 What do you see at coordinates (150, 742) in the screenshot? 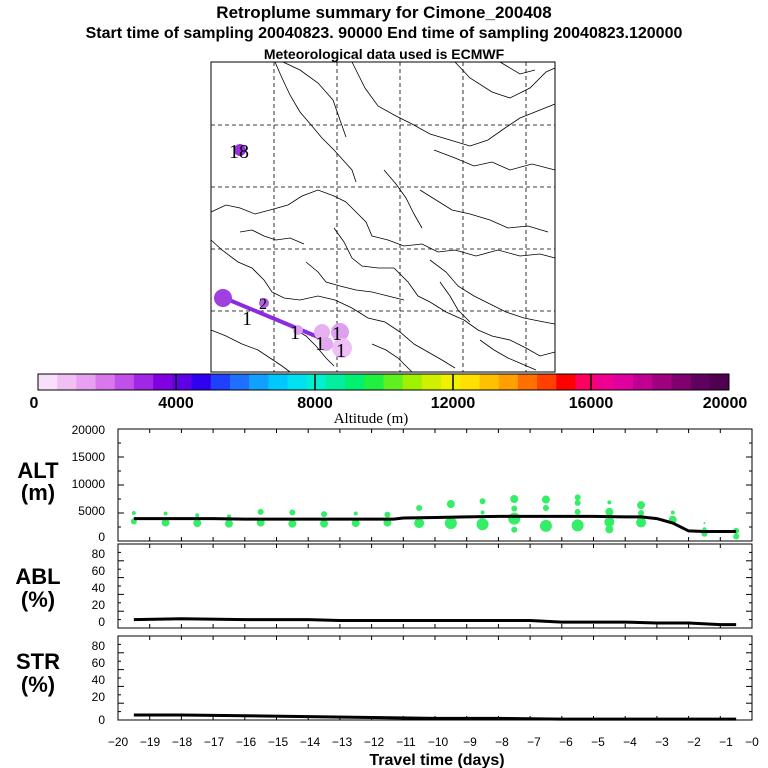
I see `x-tick: −19` at bounding box center [150, 742].